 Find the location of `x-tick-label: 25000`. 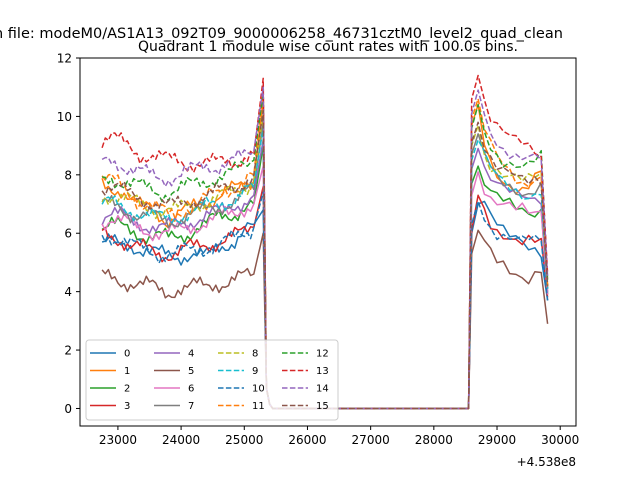

x-tick-label: 25000 is located at coordinates (244, 440).